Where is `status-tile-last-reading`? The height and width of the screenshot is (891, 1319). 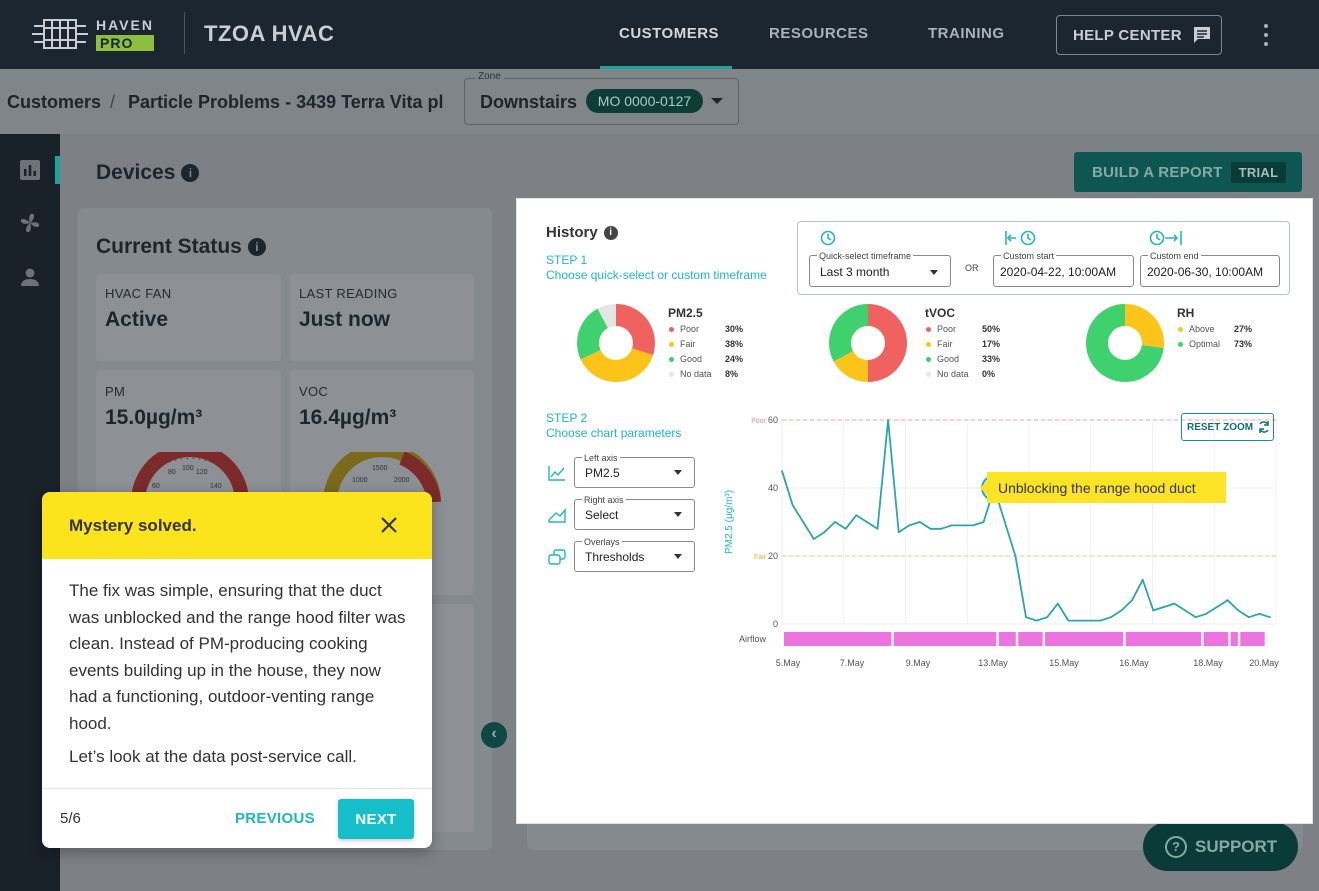
status-tile-last-reading is located at coordinates (382, 317).